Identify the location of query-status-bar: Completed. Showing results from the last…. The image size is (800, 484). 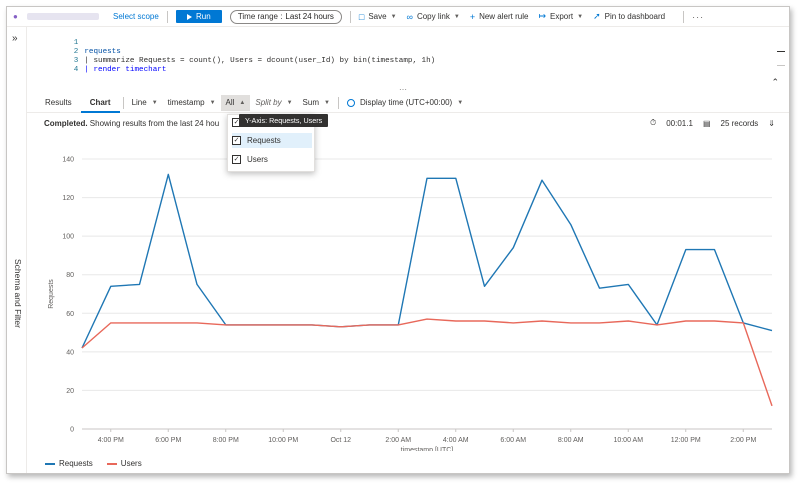
(408, 123).